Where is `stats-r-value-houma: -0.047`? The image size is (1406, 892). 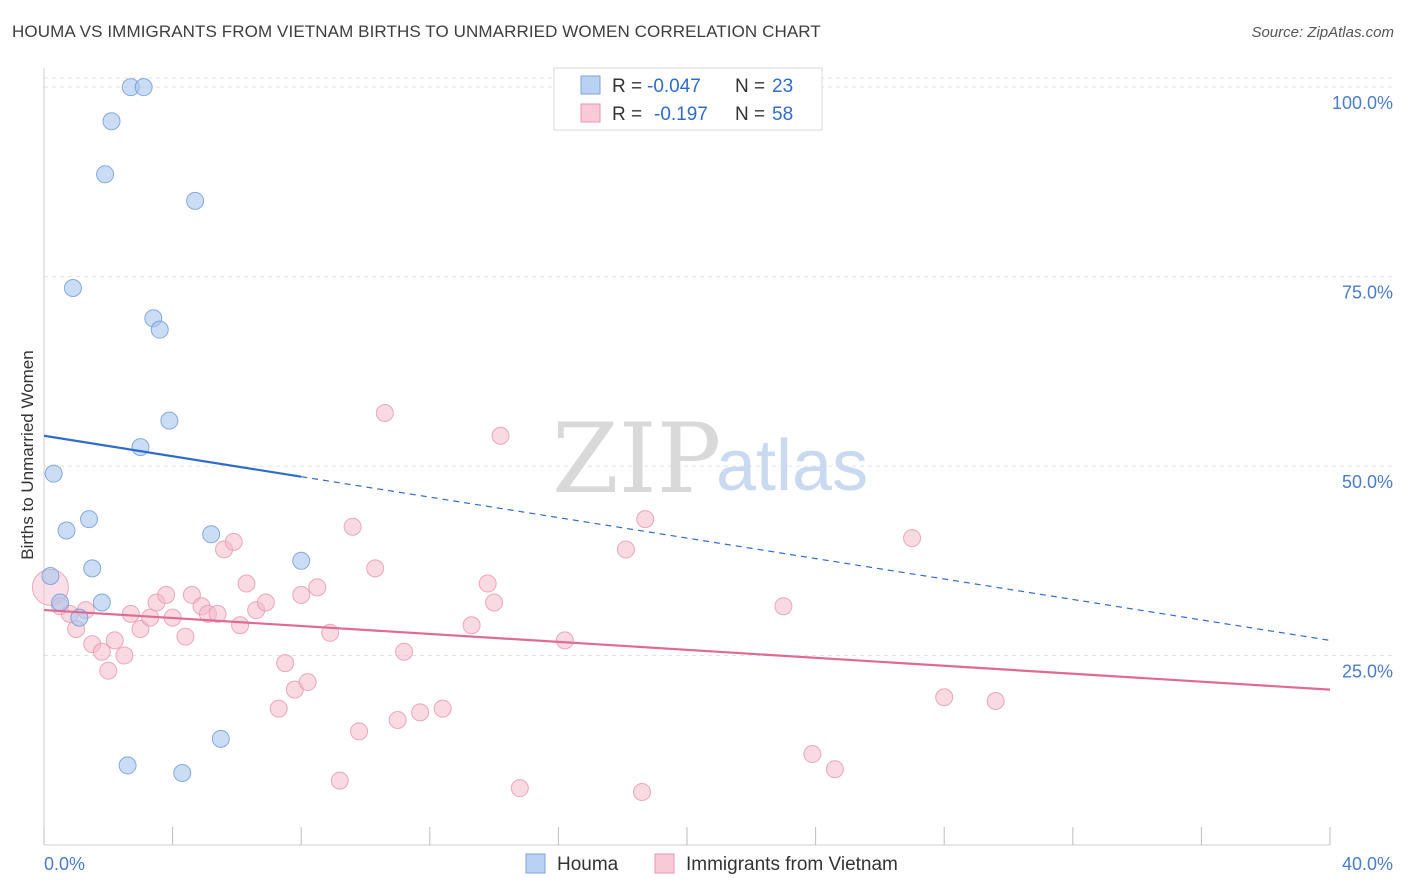 stats-r-value-houma: -0.047 is located at coordinates (674, 86).